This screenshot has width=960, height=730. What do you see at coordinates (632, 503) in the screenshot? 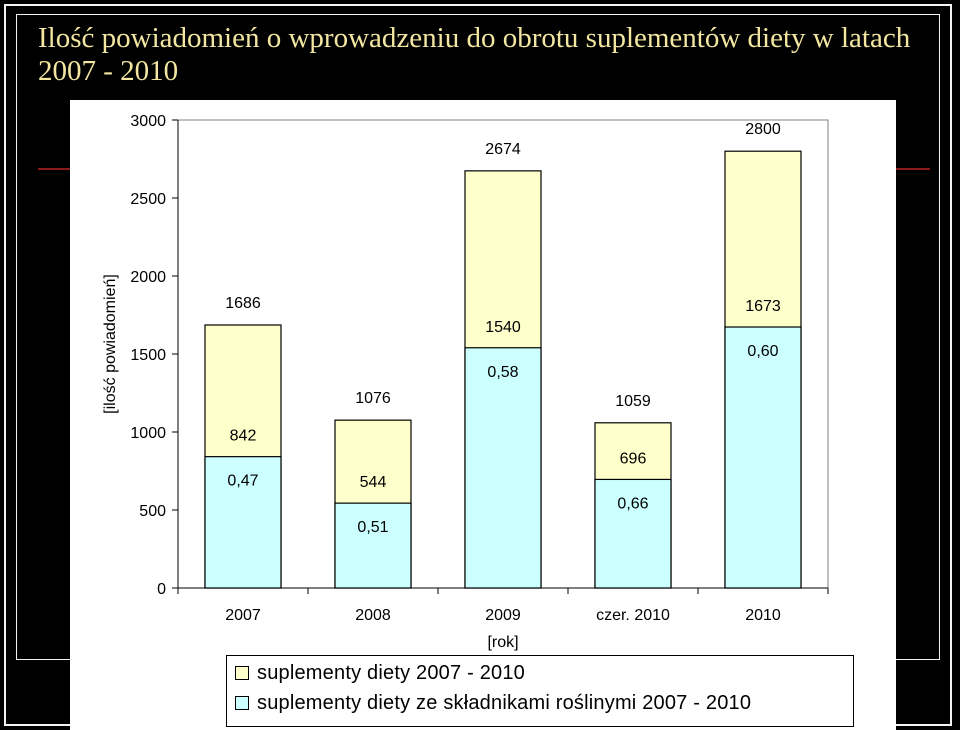
I see `data-label-ratio: 0,66` at bounding box center [632, 503].